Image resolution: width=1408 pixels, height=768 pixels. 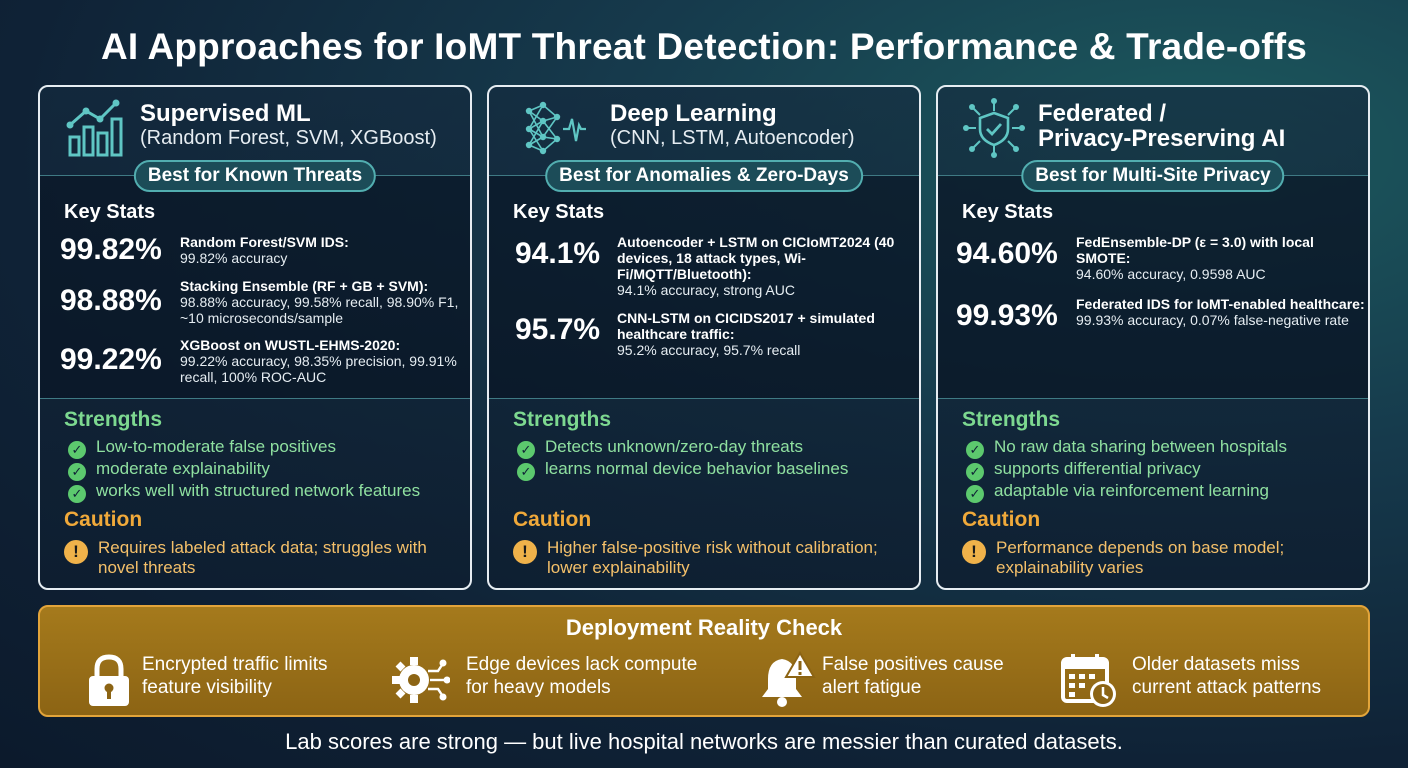 I want to click on card-subtitle: (CNN, LSTM, Autoencoder), so click(x=732, y=138).